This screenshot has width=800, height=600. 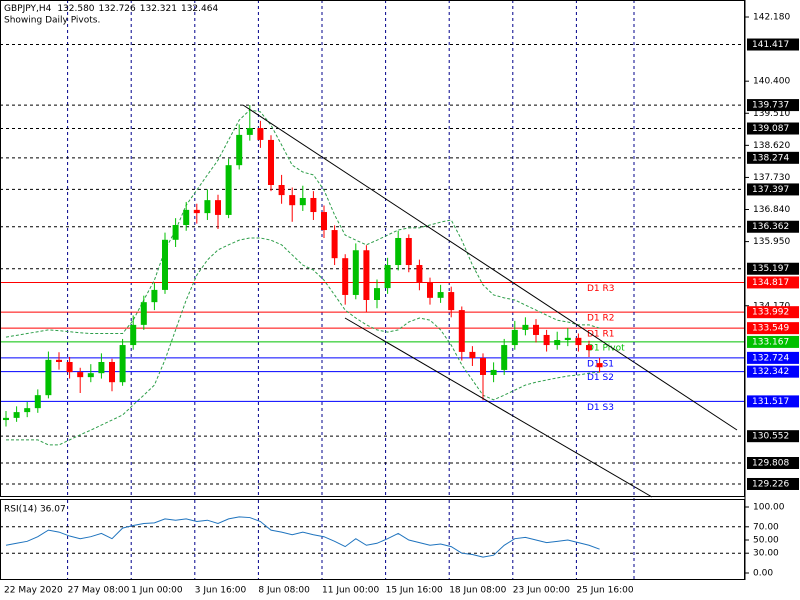 What do you see at coordinates (770, 372) in the screenshot?
I see `price-label: 132.342` at bounding box center [770, 372].